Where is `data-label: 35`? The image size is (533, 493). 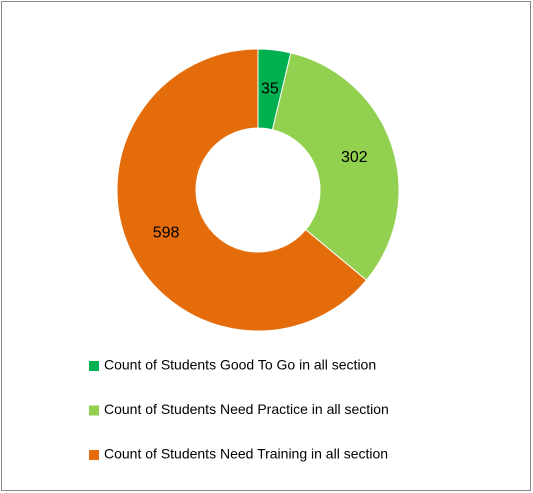
data-label: 35 is located at coordinates (270, 88).